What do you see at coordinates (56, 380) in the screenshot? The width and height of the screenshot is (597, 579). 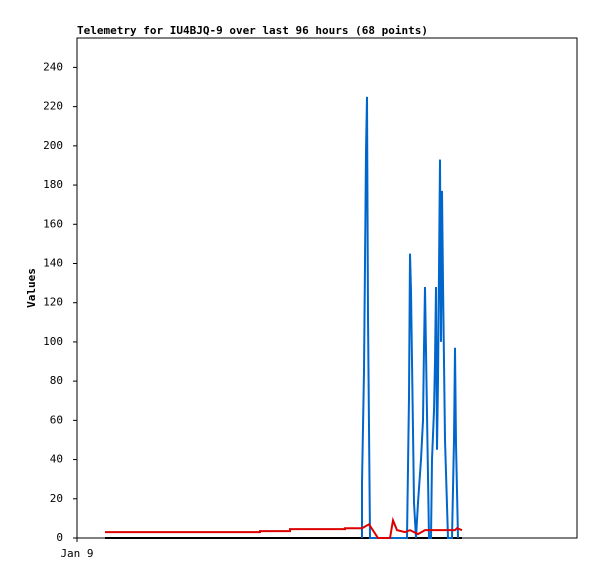 I see `y-tick-label: 80` at bounding box center [56, 380].